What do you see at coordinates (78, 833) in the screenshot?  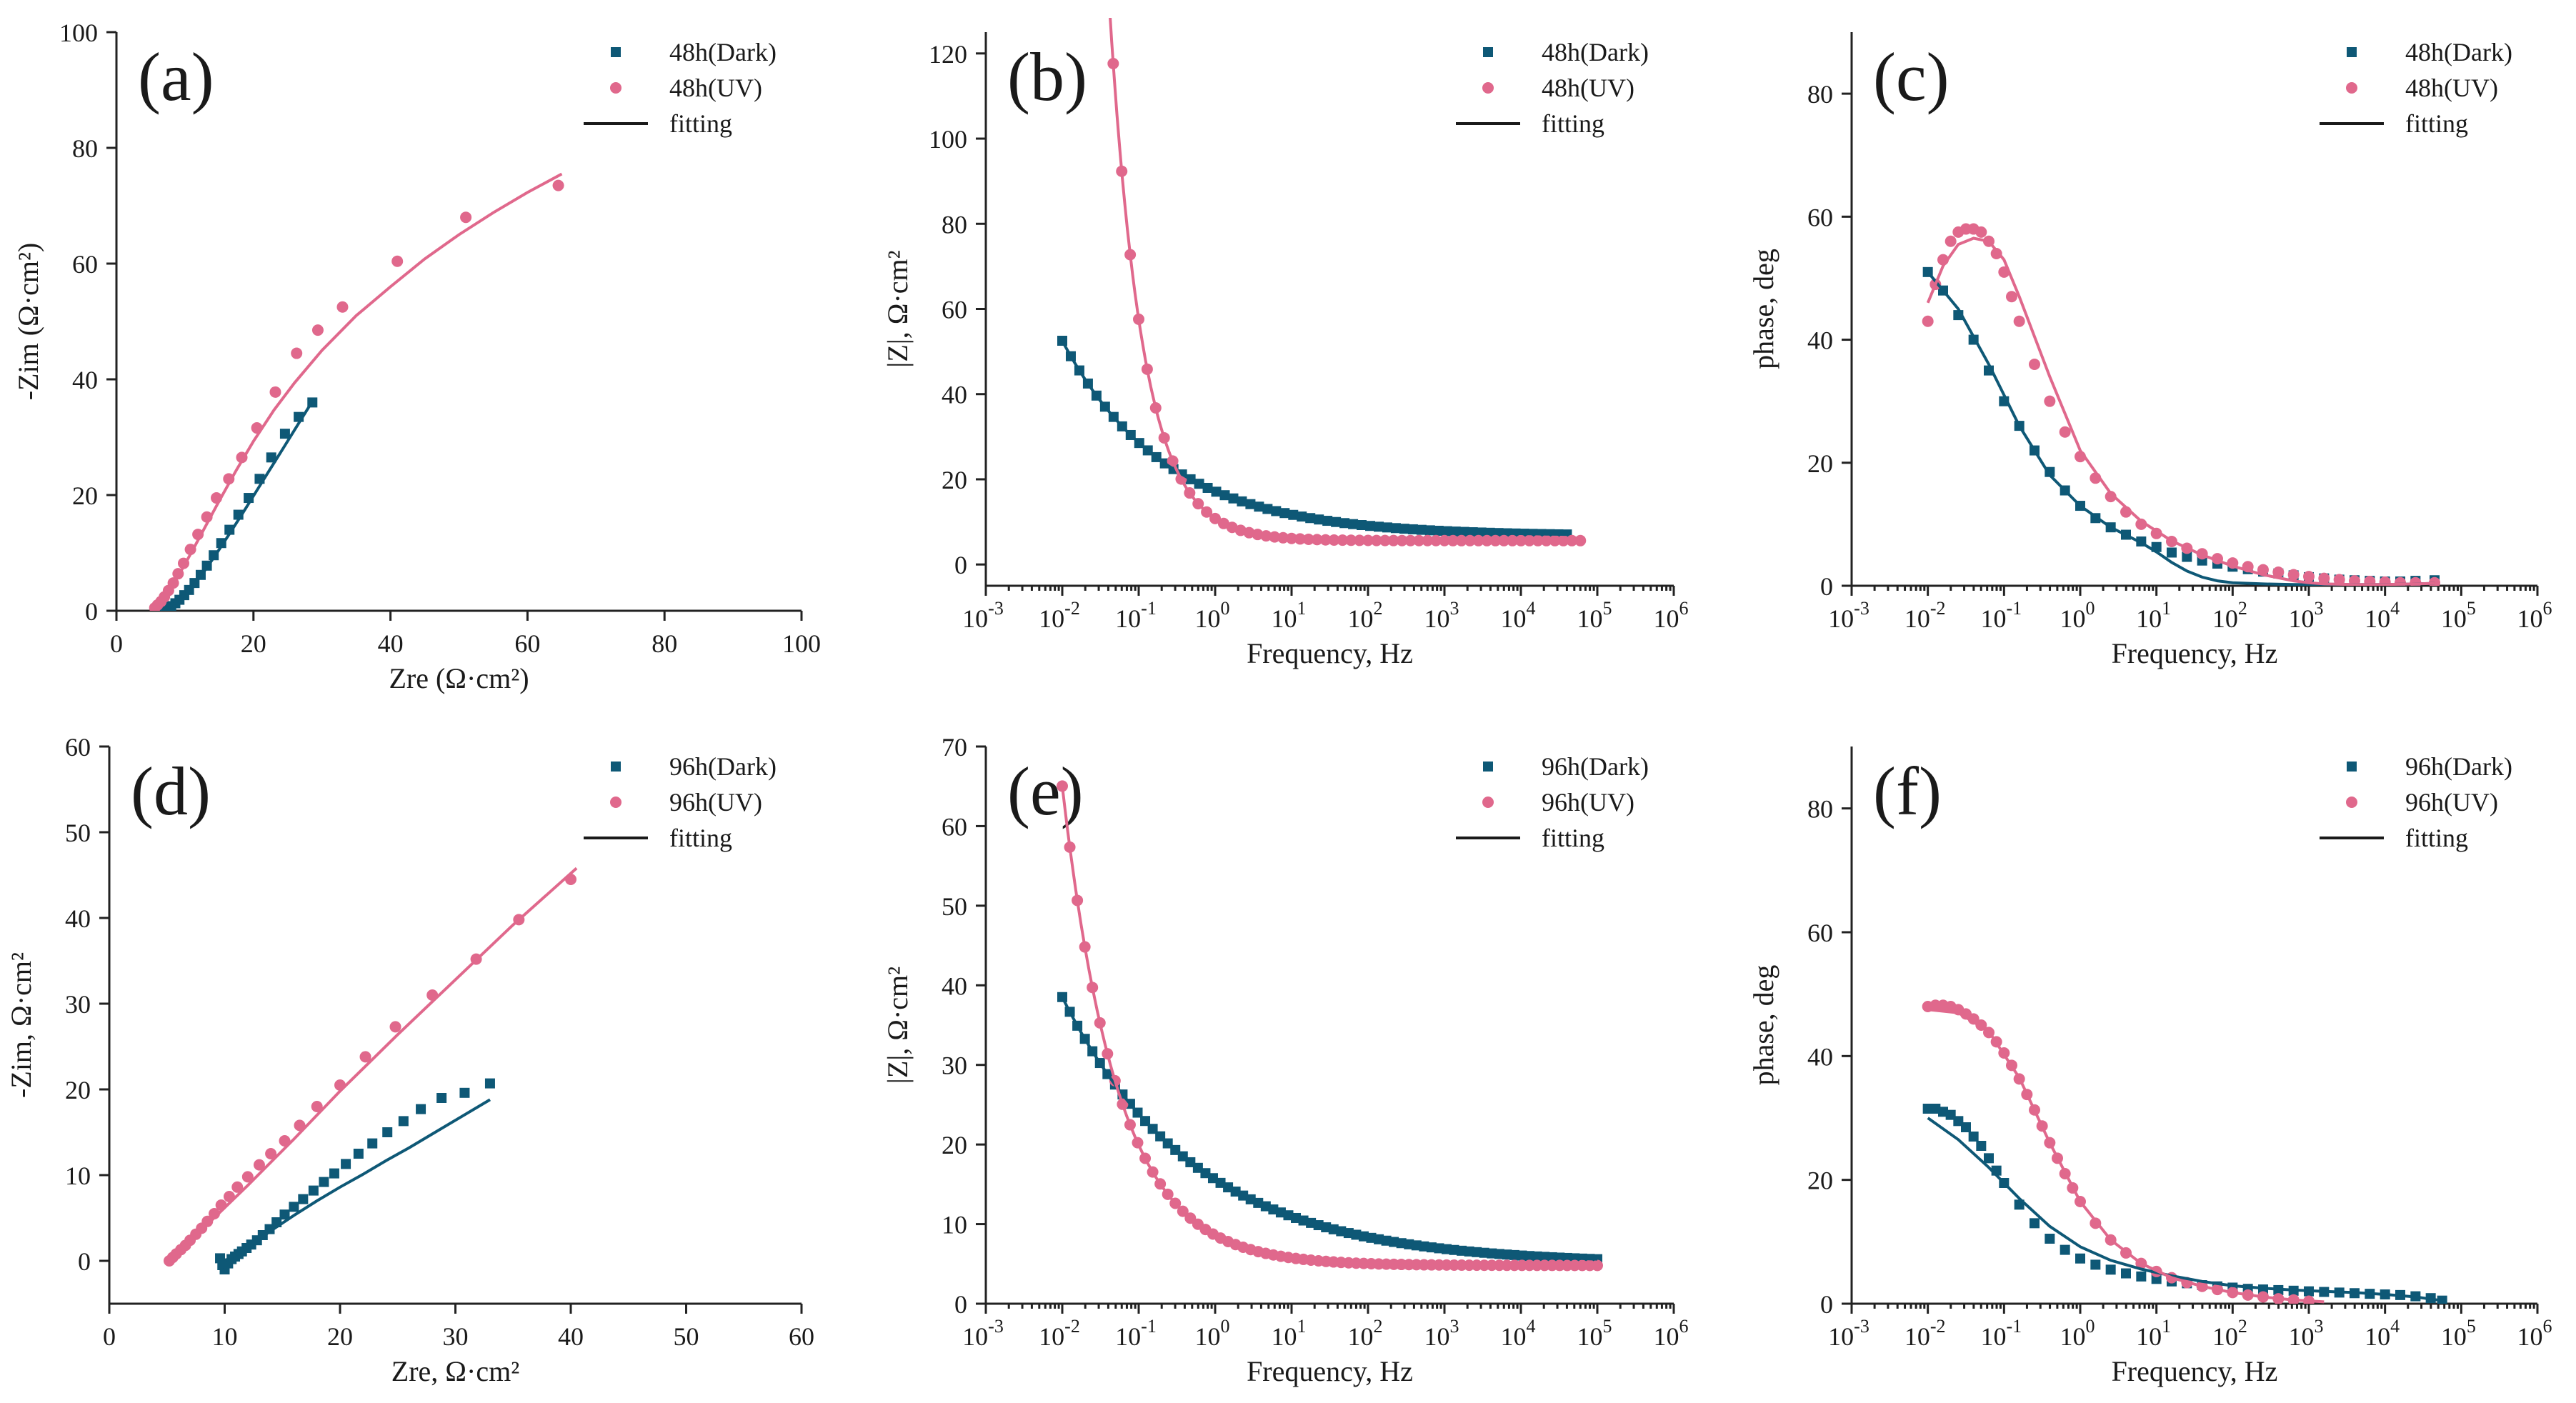 I see `y-tick-label: 50` at bounding box center [78, 833].